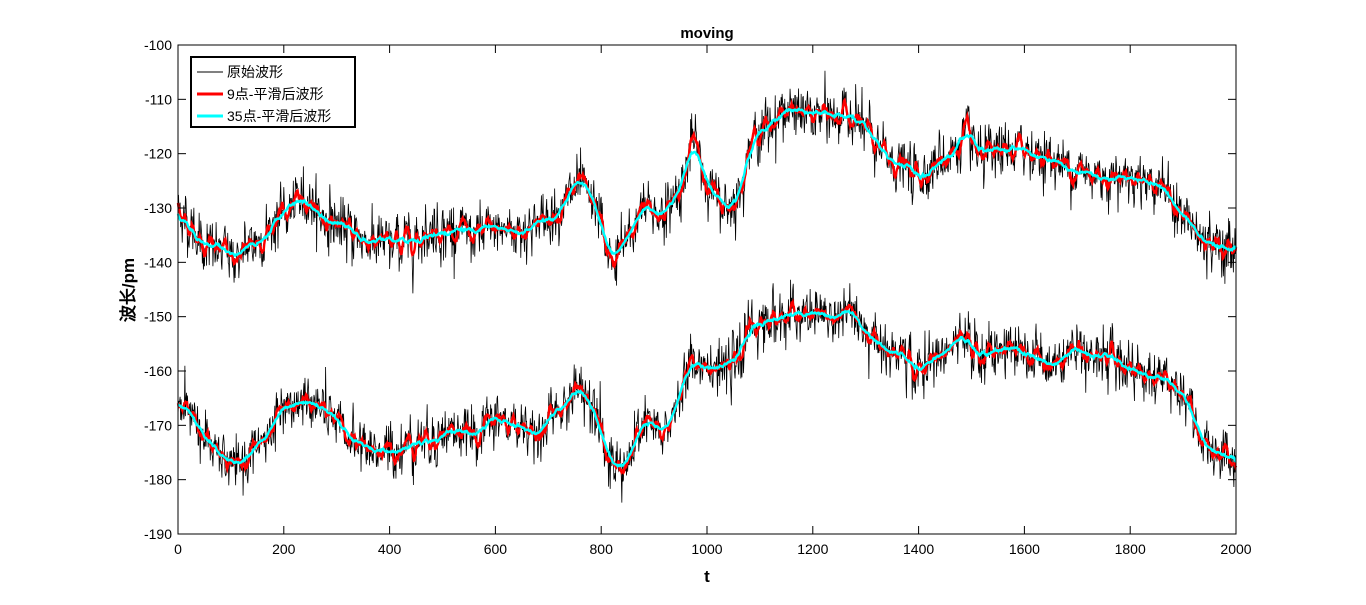 The image size is (1366, 605). What do you see at coordinates (496, 549) in the screenshot?
I see `x-tick-label: 600` at bounding box center [496, 549].